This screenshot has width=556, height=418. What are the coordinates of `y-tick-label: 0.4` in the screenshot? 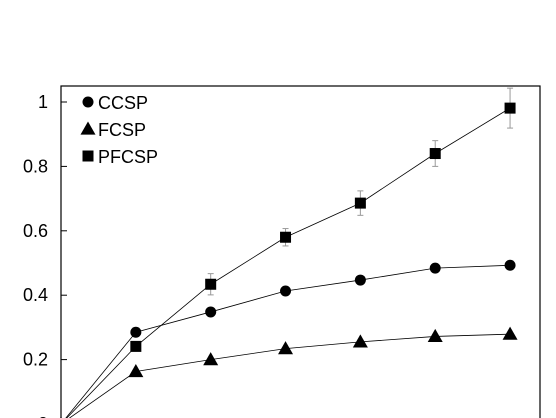 It's located at (35, 295).